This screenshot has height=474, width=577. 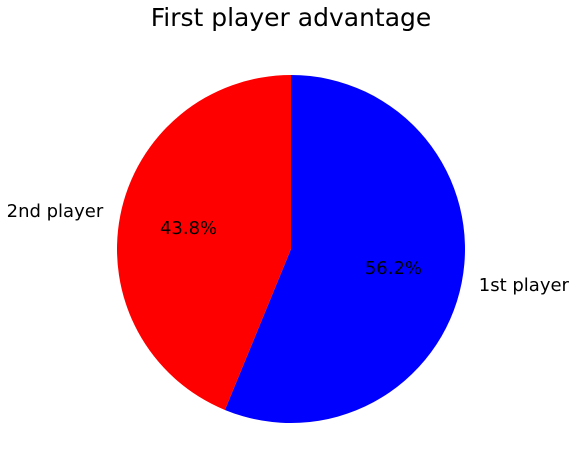 What do you see at coordinates (55, 211) in the screenshot?
I see `slice-label-2: 2nd player` at bounding box center [55, 211].